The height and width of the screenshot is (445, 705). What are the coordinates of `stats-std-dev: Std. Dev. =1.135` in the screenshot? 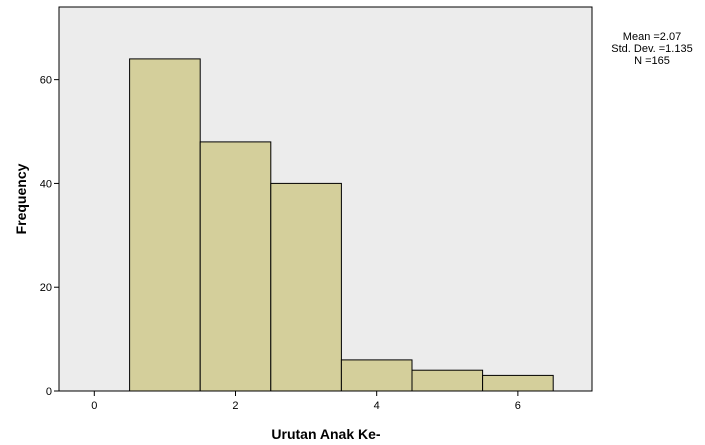 It's located at (651, 49).